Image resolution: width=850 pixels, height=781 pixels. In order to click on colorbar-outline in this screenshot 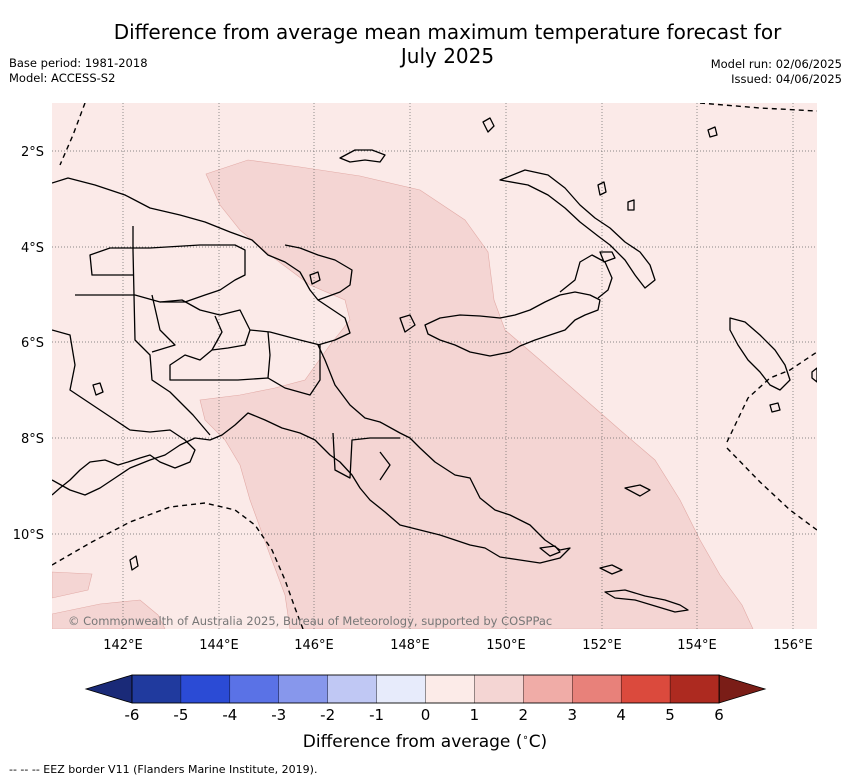, I will do `click(425, 689)`.